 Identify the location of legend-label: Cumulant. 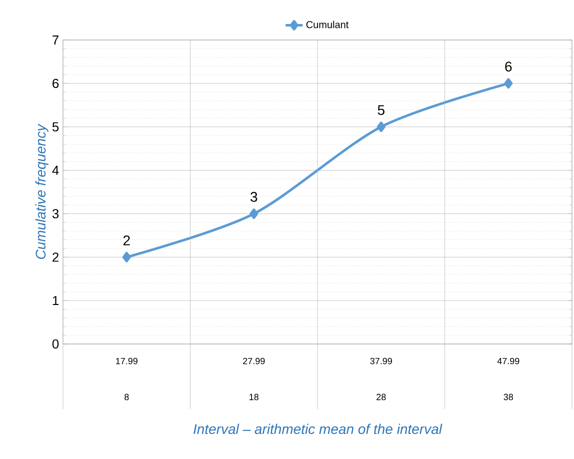
(327, 24).